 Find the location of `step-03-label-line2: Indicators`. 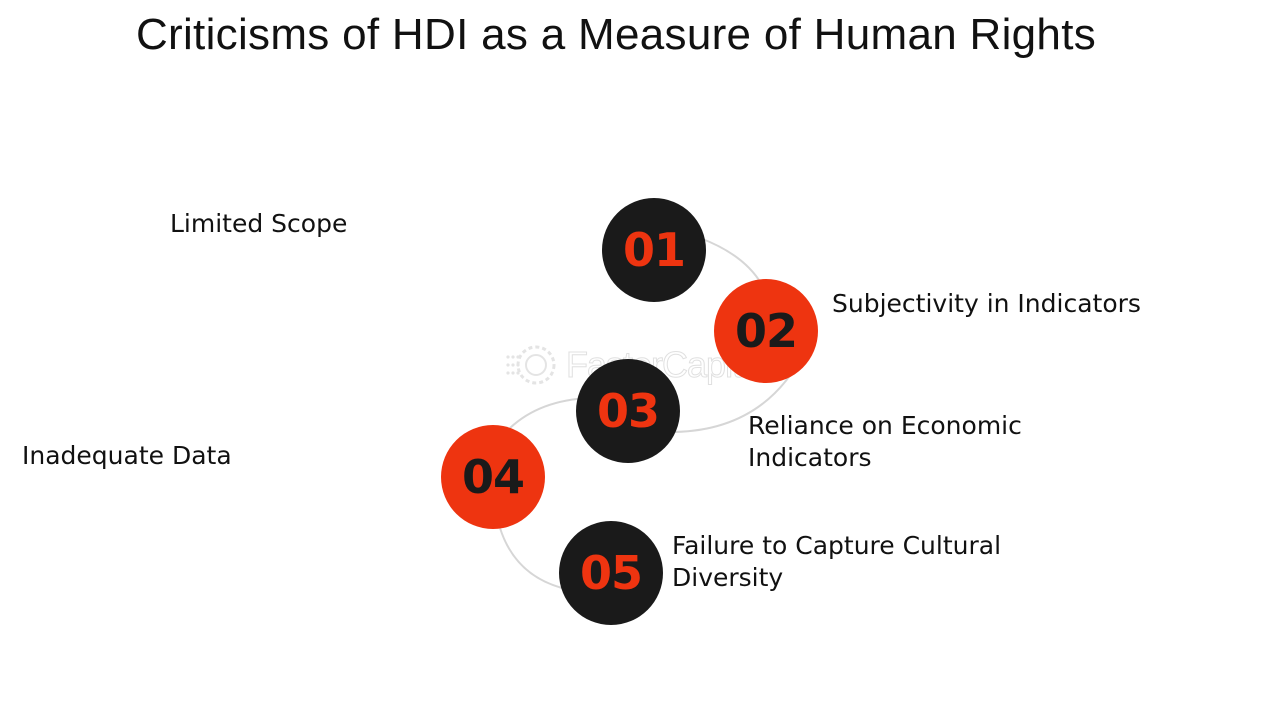

step-03-label-line2: Indicators is located at coordinates (810, 457).